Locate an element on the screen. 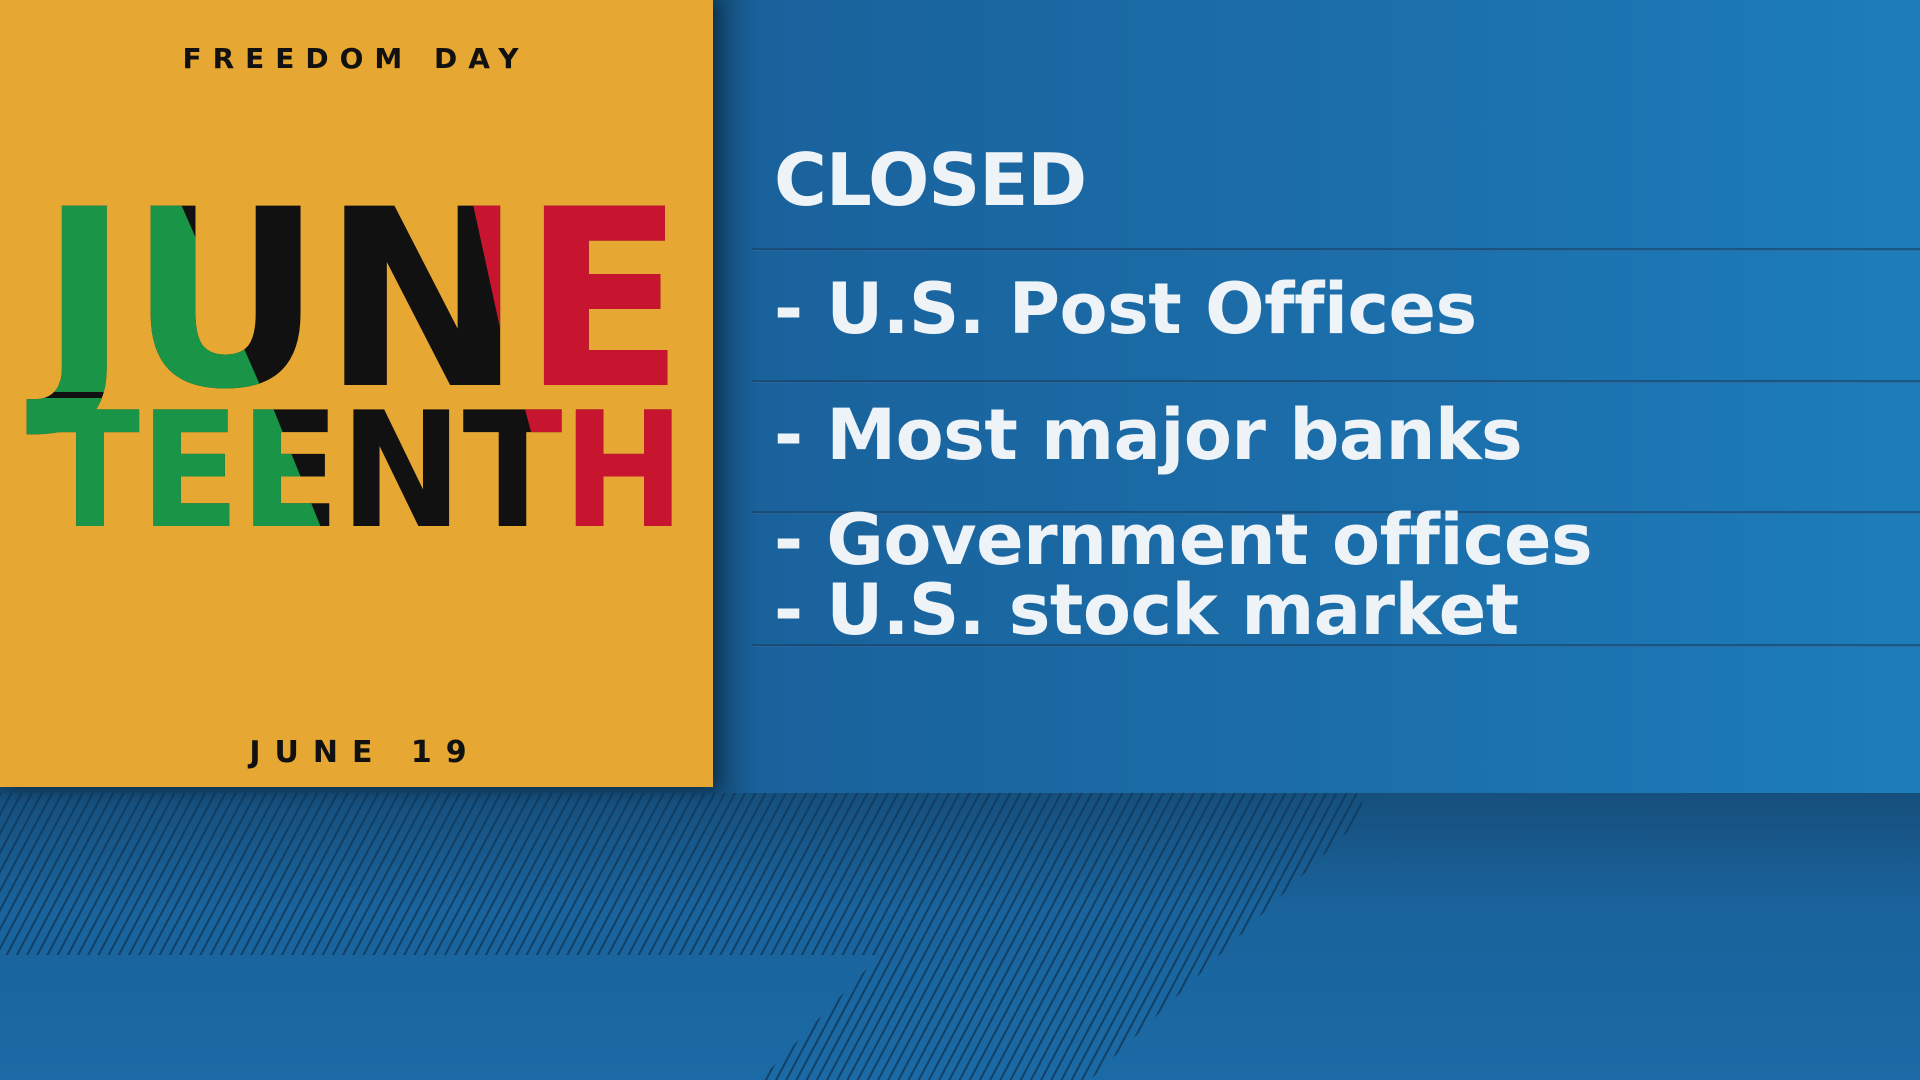  freedom-day-text: FREEDOM DAY is located at coordinates (355, 58).